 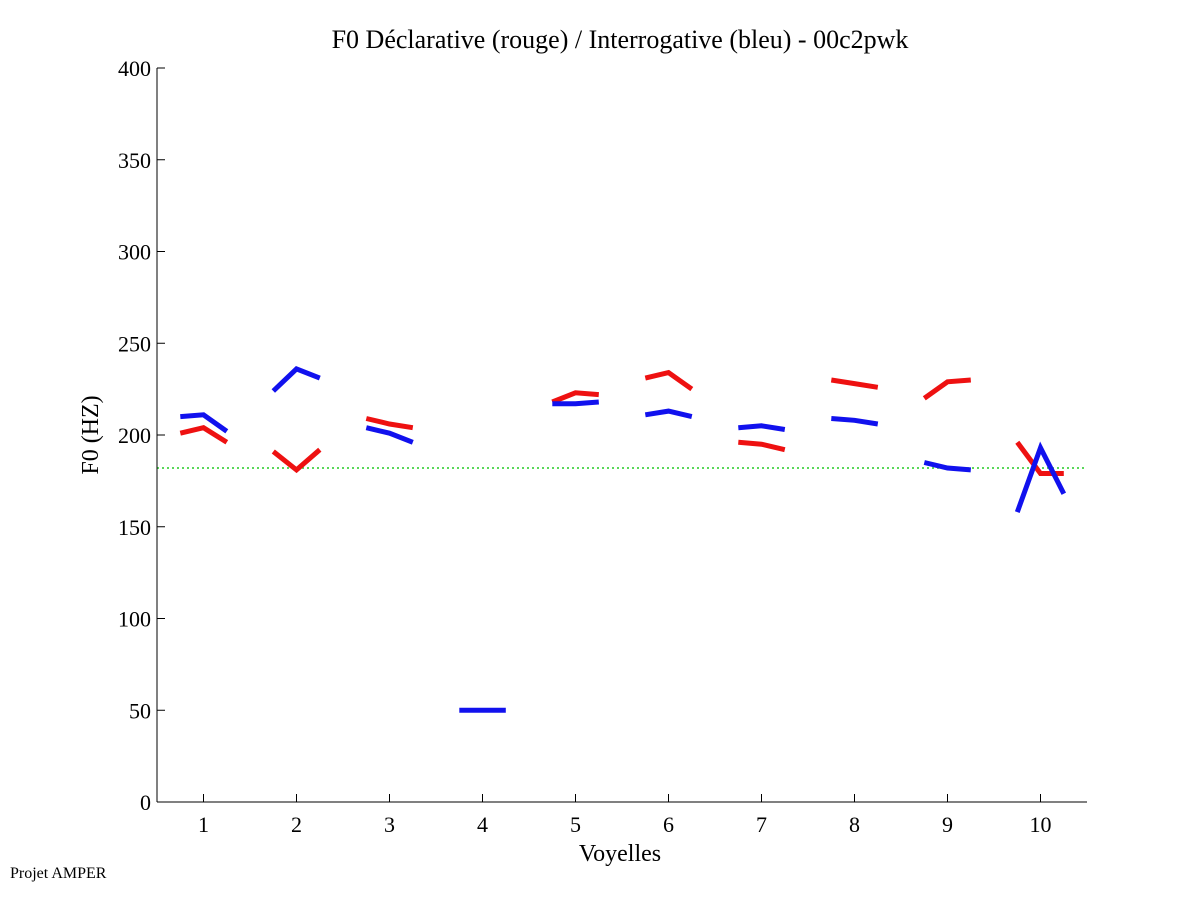 I want to click on y-tick-label: 100, so click(x=134, y=619).